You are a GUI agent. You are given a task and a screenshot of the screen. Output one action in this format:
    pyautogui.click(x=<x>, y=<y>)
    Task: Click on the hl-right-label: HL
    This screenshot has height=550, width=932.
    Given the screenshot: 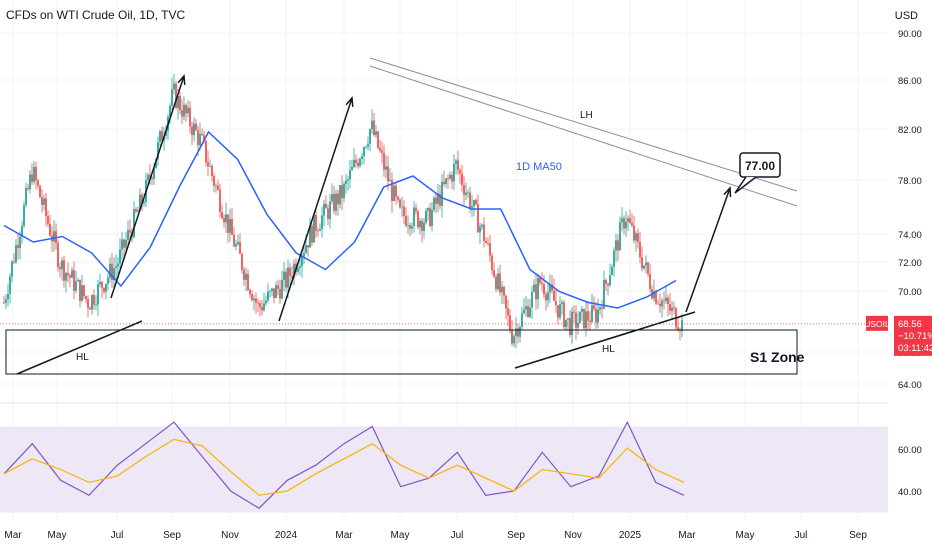 What is the action you would take?
    pyautogui.click(x=608, y=349)
    